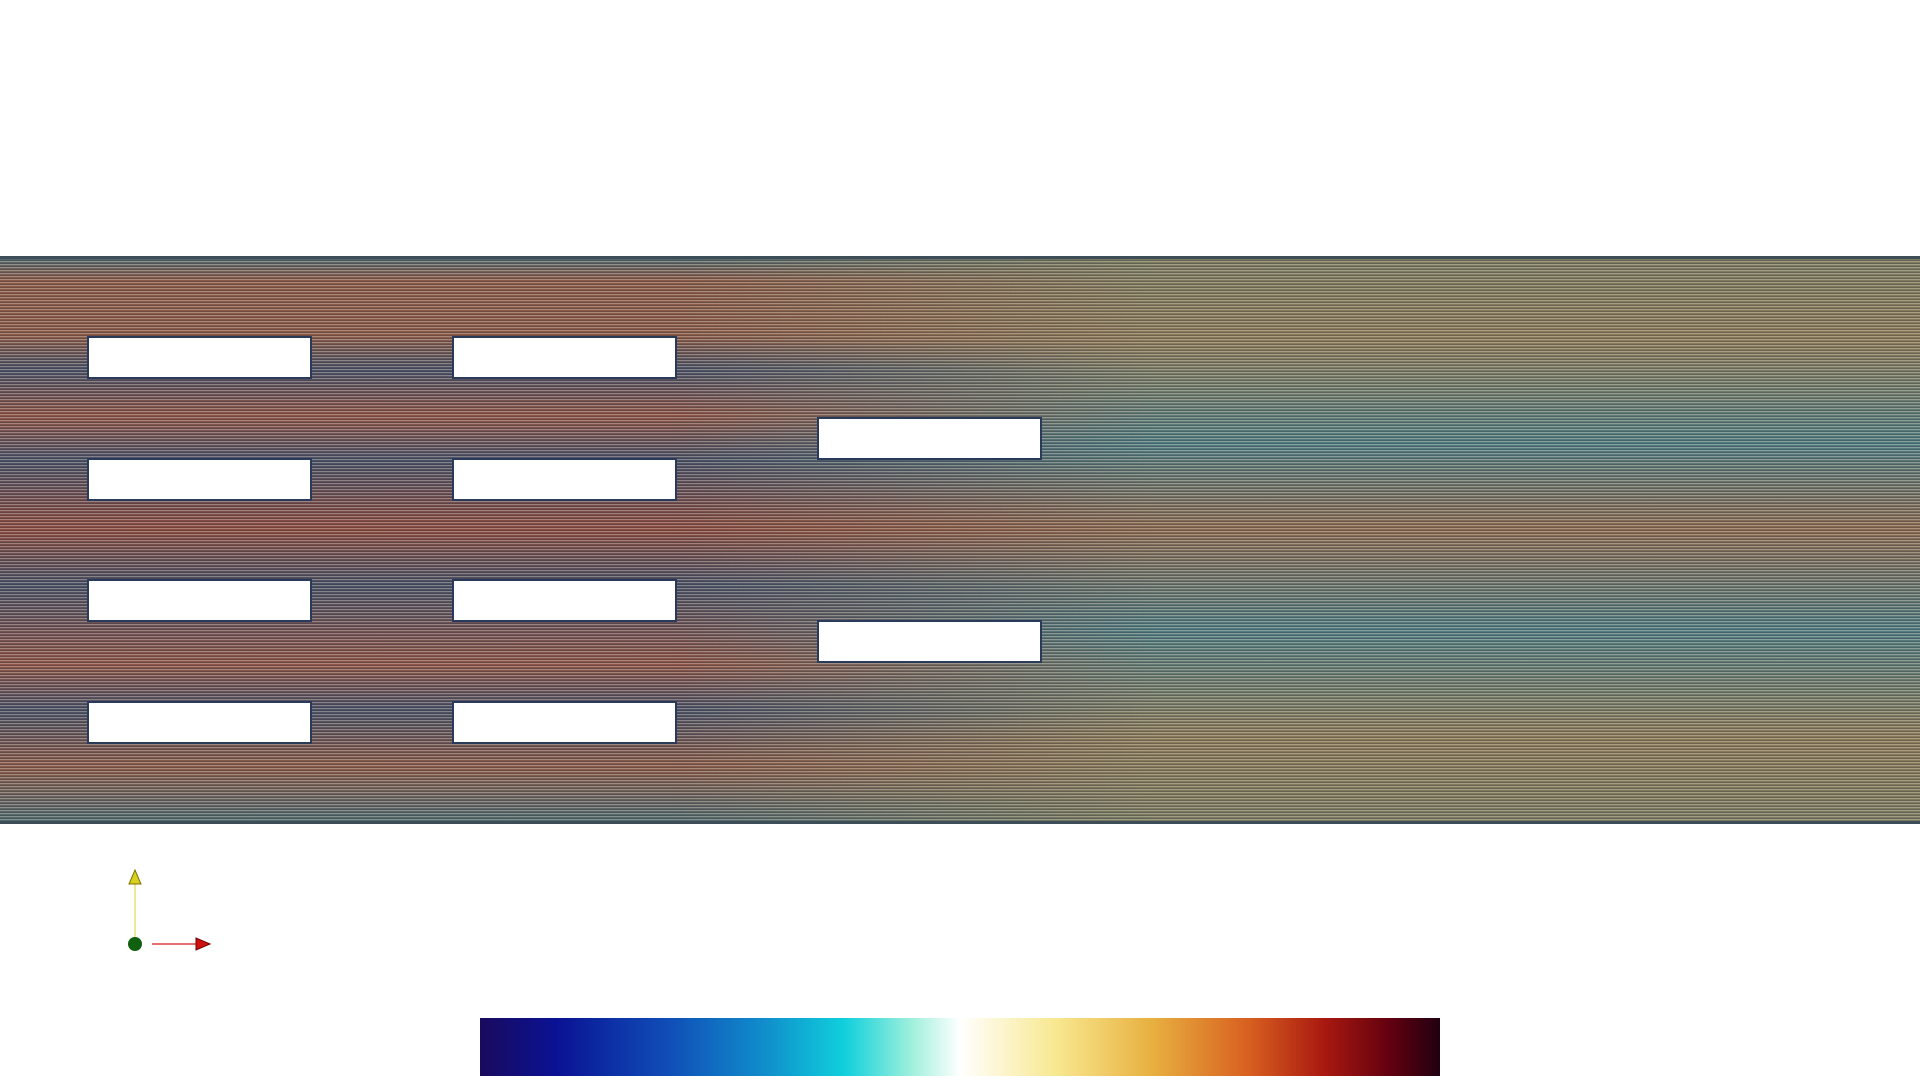  What do you see at coordinates (135, 944) in the screenshot?
I see `z-axis` at bounding box center [135, 944].